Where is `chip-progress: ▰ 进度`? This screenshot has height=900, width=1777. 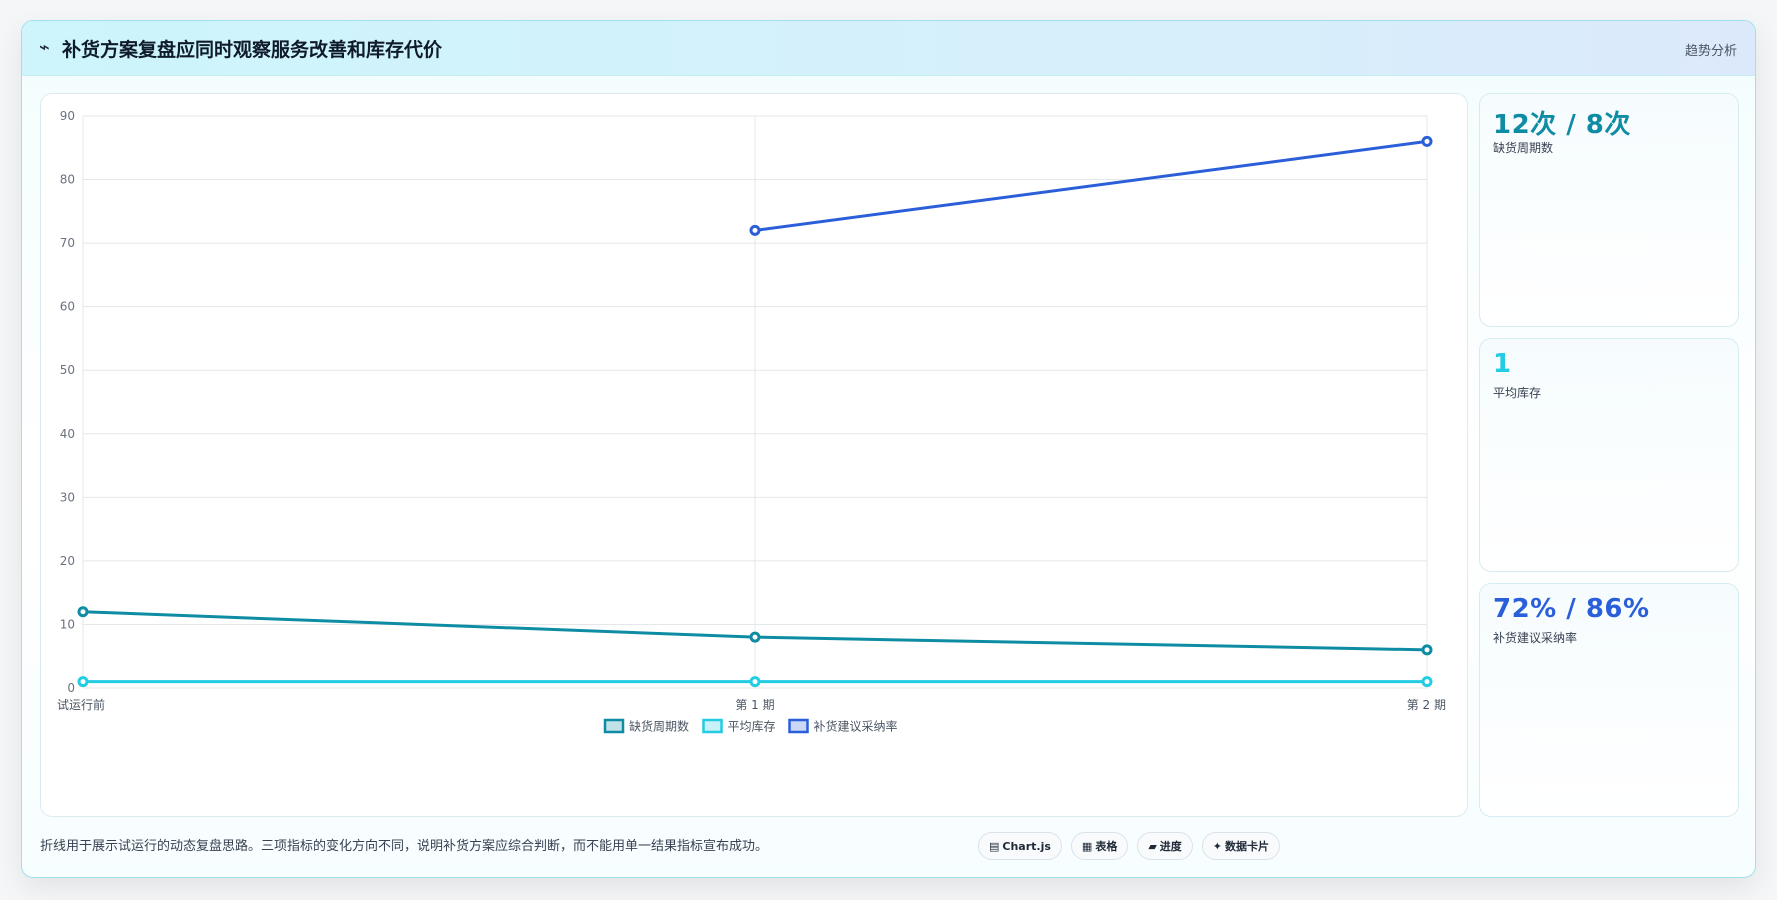 chip-progress: ▰ 进度 is located at coordinates (1165, 846).